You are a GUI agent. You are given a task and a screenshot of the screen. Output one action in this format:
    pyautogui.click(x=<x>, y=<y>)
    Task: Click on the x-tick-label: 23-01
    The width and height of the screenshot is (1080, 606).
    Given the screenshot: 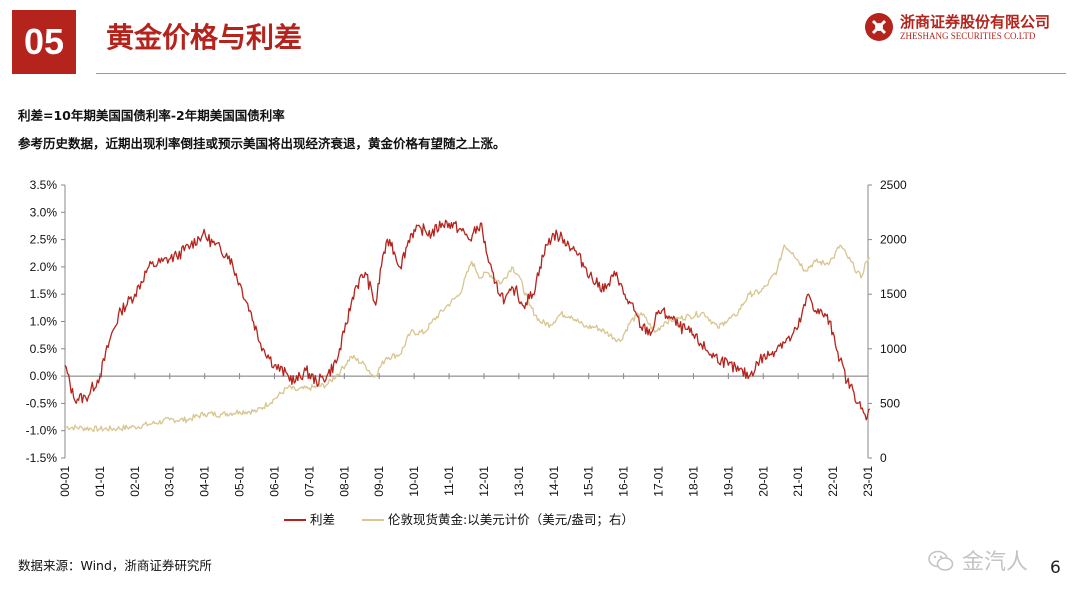 What is the action you would take?
    pyautogui.click(x=868, y=481)
    